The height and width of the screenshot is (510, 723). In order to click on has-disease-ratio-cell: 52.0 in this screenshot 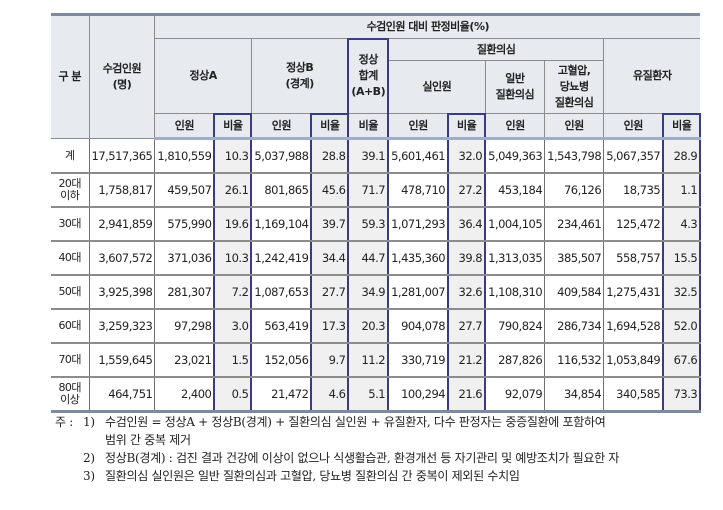, I will do `click(682, 326)`.